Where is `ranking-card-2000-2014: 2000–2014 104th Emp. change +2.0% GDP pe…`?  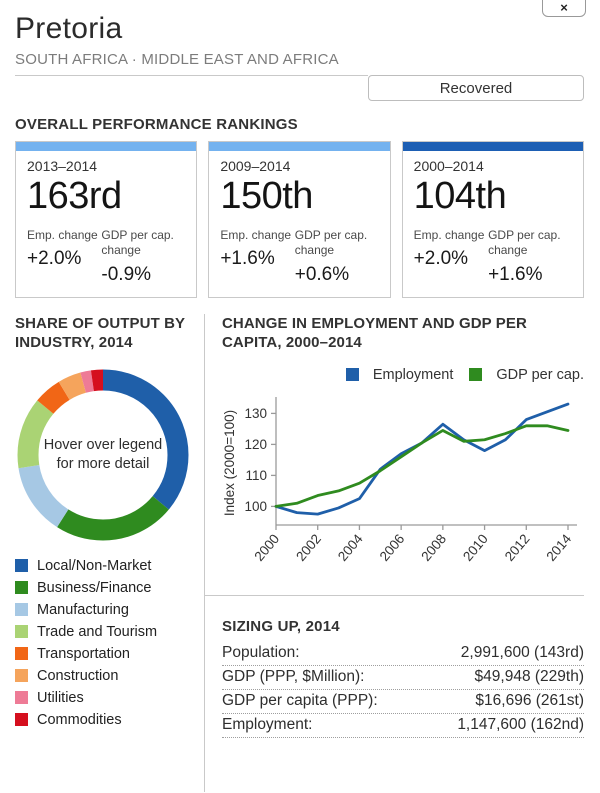 ranking-card-2000-2014: 2000–2014 104th Emp. change +2.0% GDP pe… is located at coordinates (492, 219).